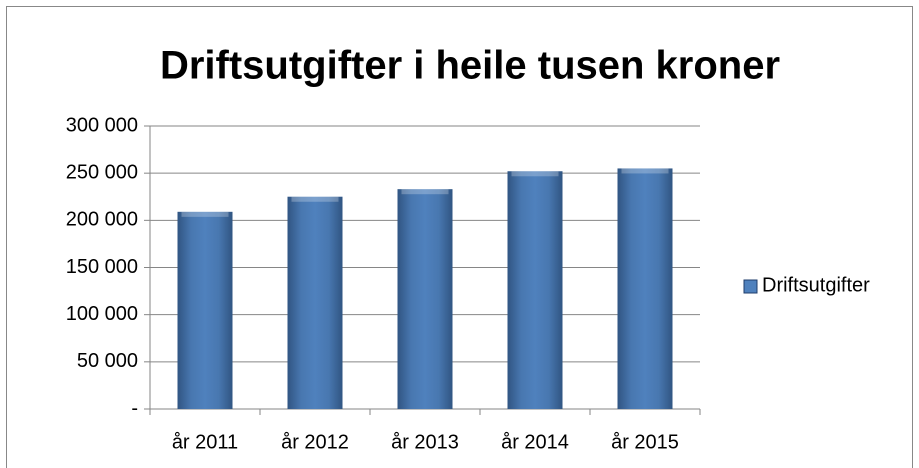 This screenshot has width=919, height=468. What do you see at coordinates (535, 442) in the screenshot?
I see `x-tick-label: år 2014` at bounding box center [535, 442].